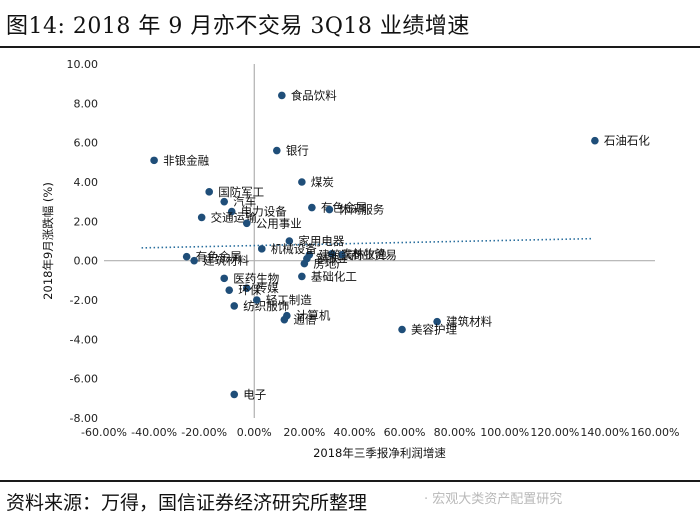  I want to click on point-label: 食品饮料, so click(314, 95).